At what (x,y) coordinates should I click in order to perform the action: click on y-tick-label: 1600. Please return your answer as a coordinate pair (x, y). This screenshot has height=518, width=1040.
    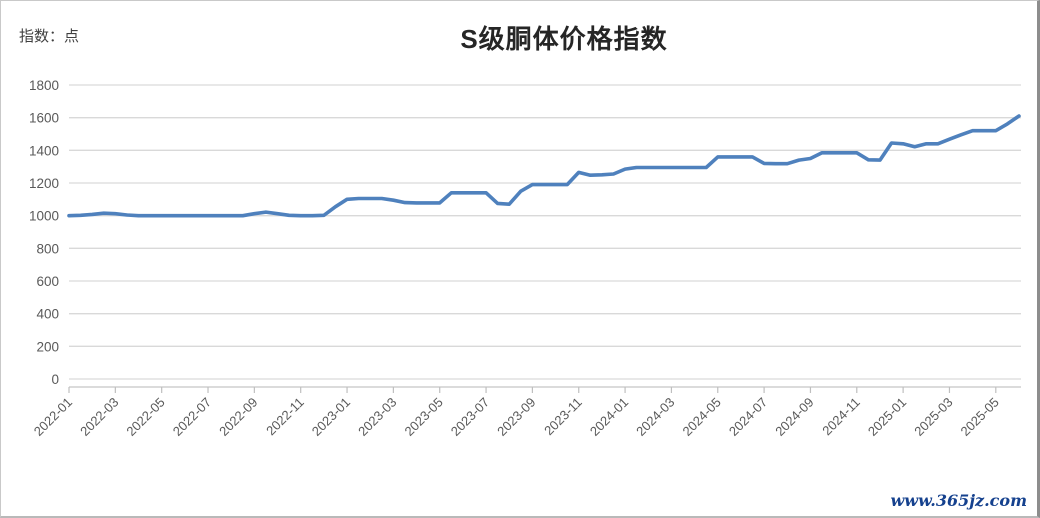
    Looking at the image, I should click on (44, 118).